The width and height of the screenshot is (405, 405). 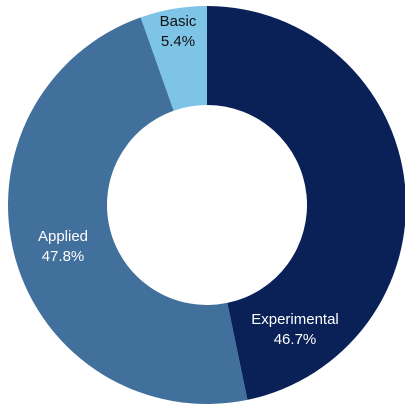 What do you see at coordinates (63, 236) in the screenshot?
I see `slice-label: Applied` at bounding box center [63, 236].